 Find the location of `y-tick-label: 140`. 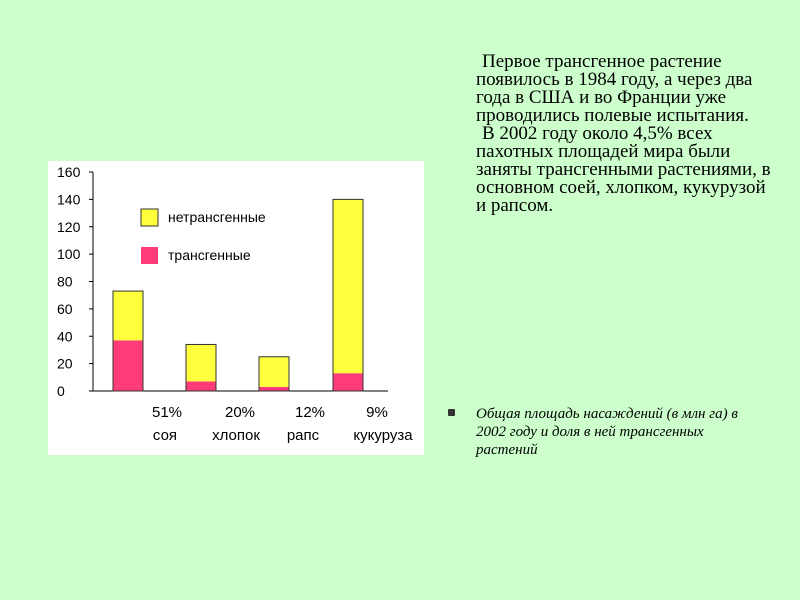

y-tick-label: 140 is located at coordinates (69, 199).